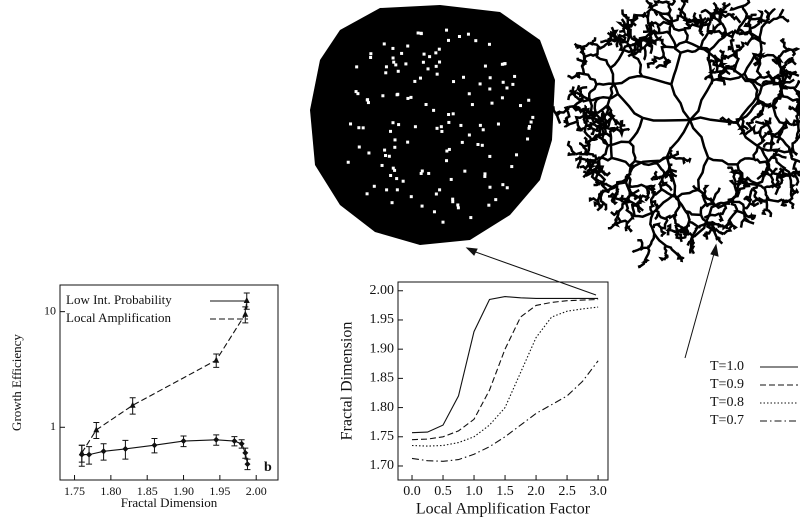 The height and width of the screenshot is (519, 800). What do you see at coordinates (727, 402) in the screenshot?
I see `legend-label: T=0.8` at bounding box center [727, 402].